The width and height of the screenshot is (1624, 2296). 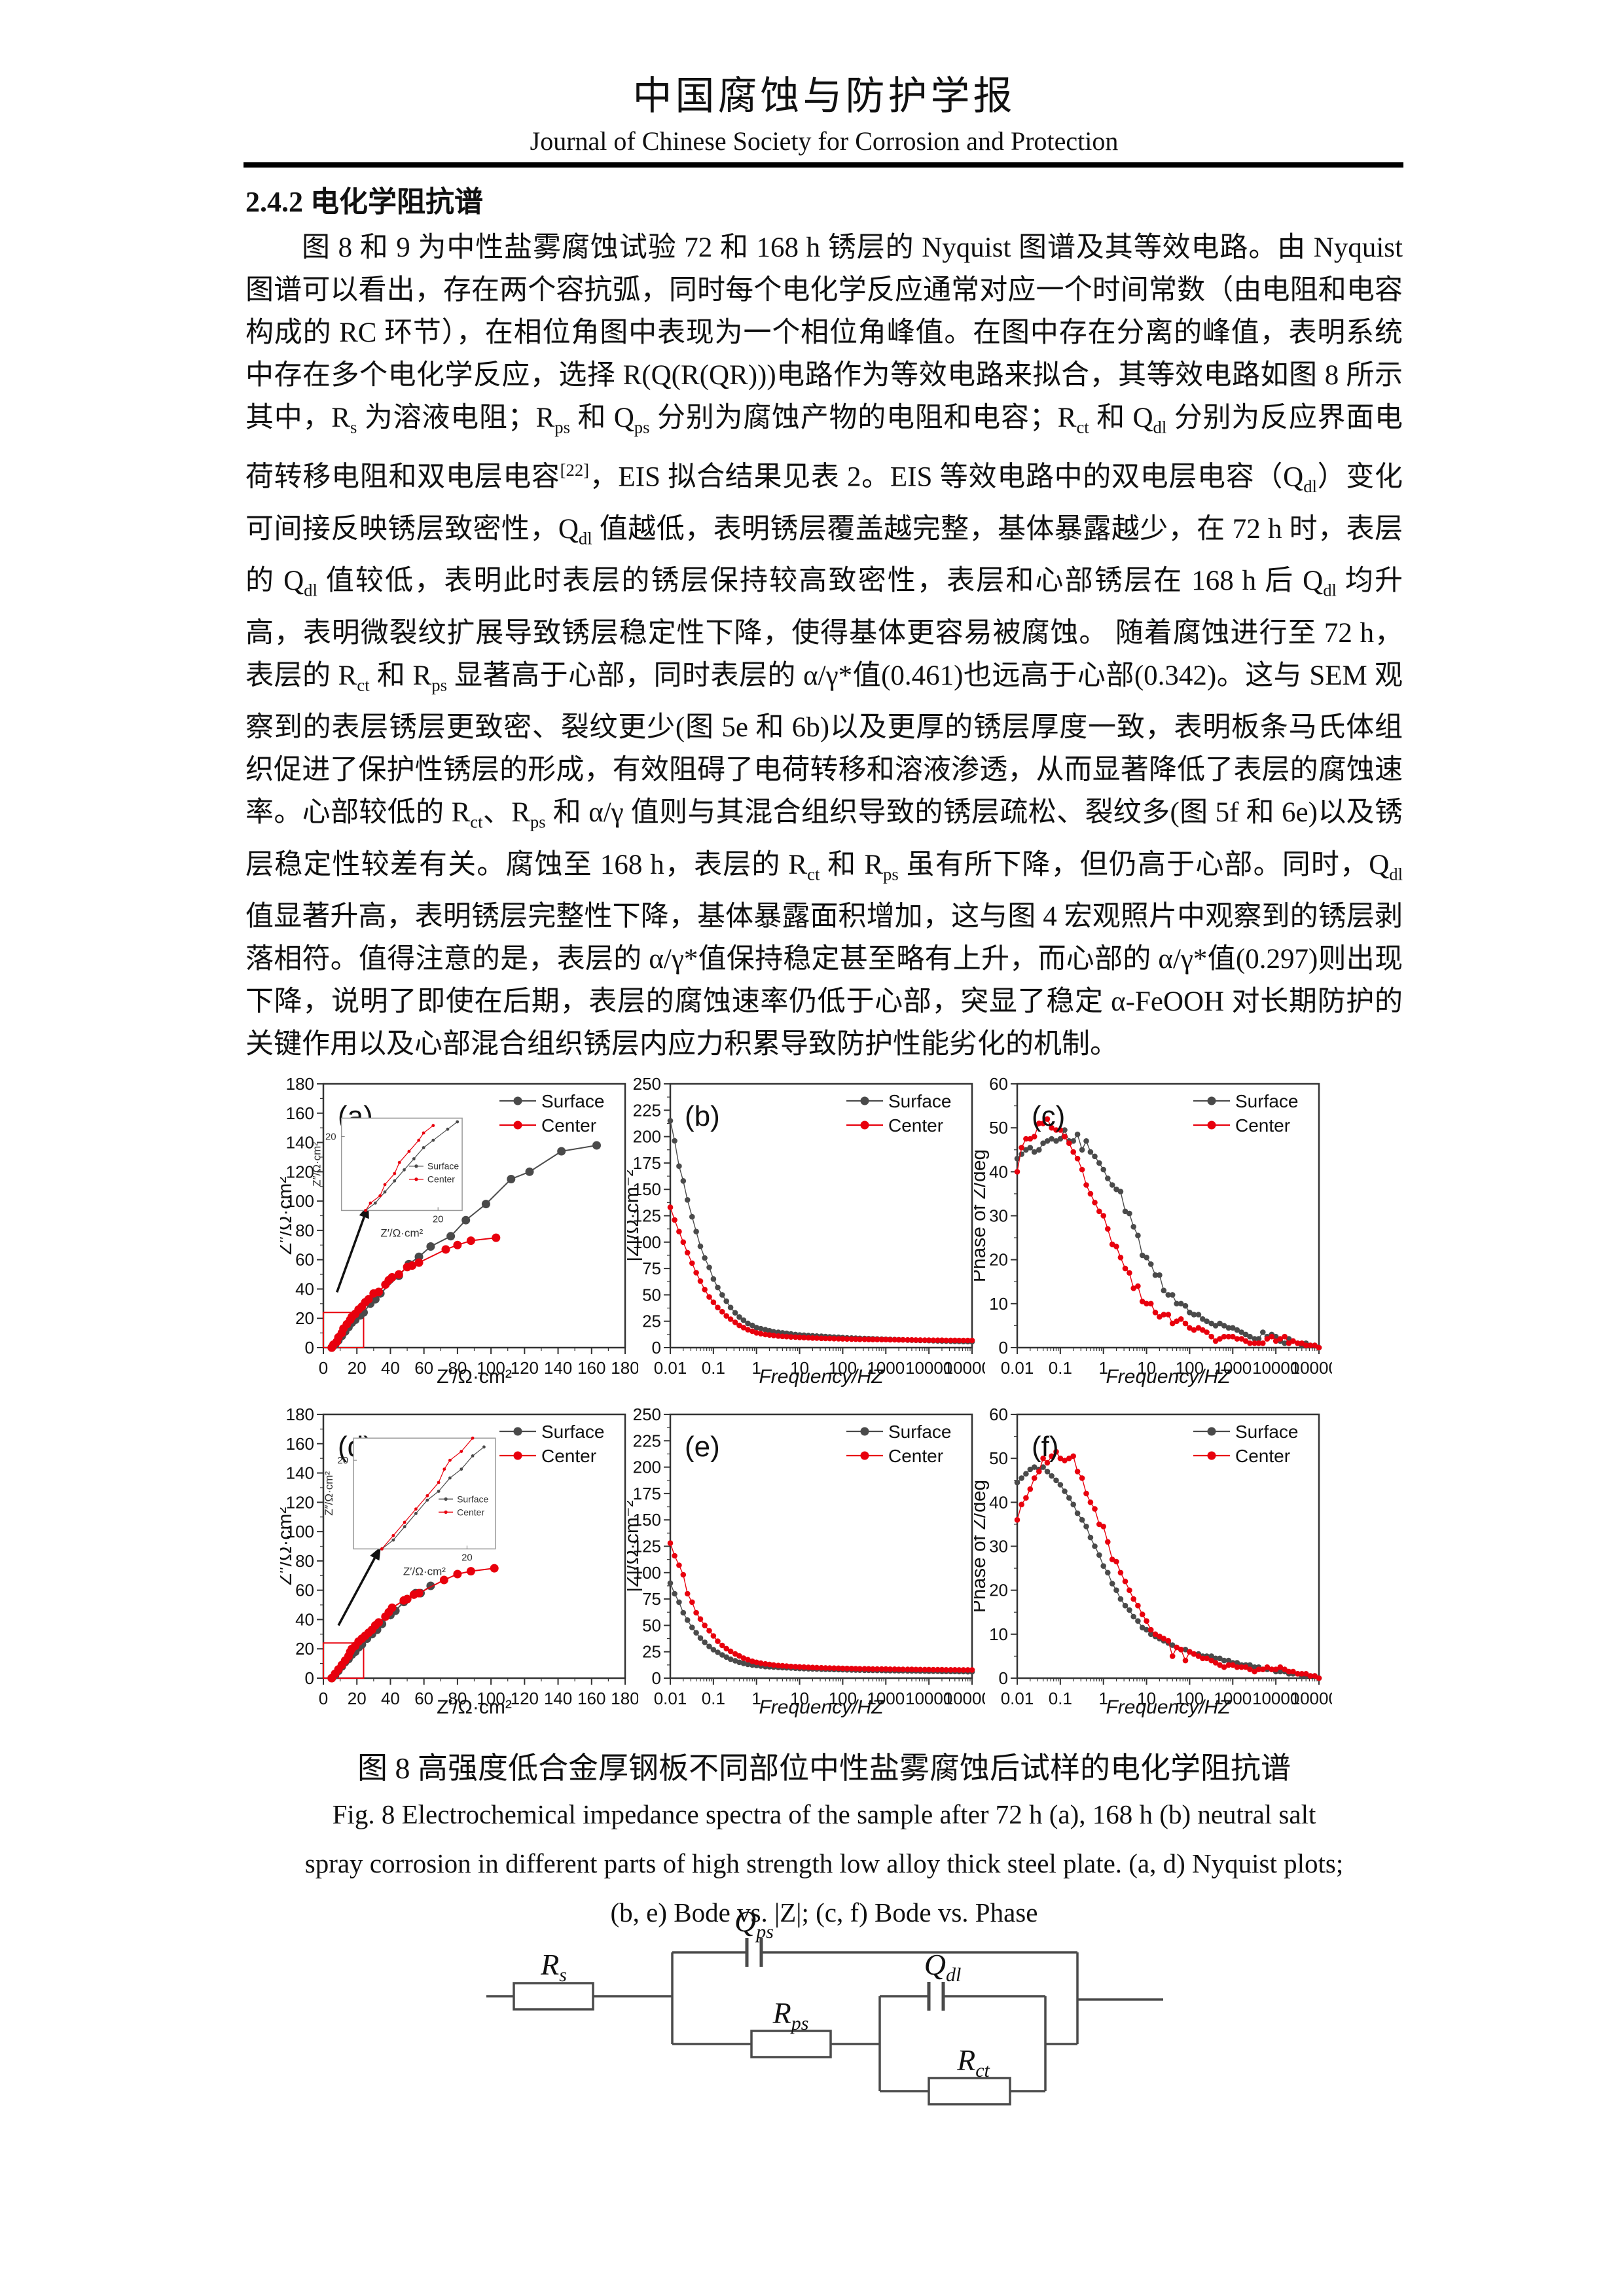 I want to click on section-heading: 2.4.2 电化学阻抗谱, so click(x=364, y=202).